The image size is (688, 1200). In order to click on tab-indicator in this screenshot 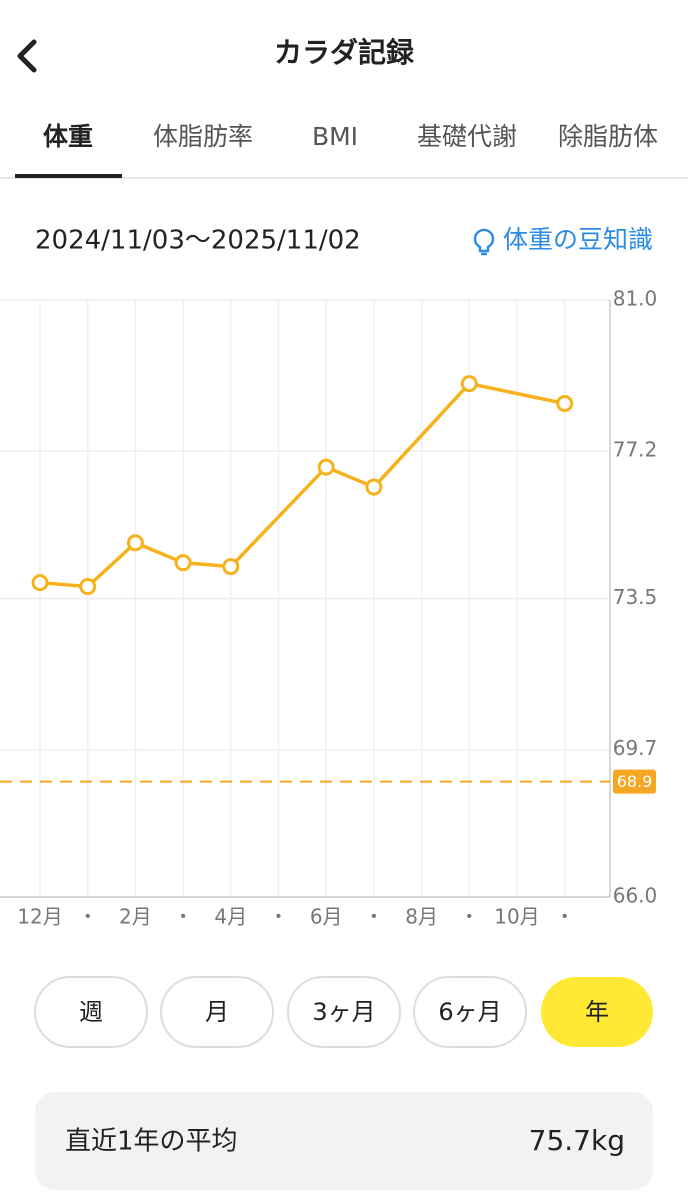, I will do `click(68, 176)`.